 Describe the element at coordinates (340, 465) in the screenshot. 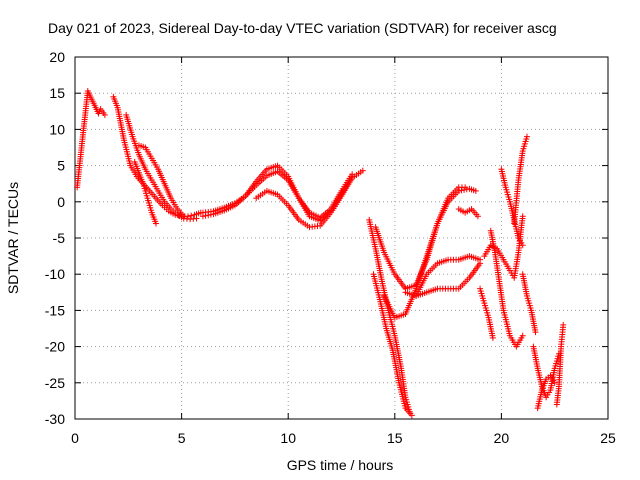

I see `x-axis-label: GPS time / hours` at that location.